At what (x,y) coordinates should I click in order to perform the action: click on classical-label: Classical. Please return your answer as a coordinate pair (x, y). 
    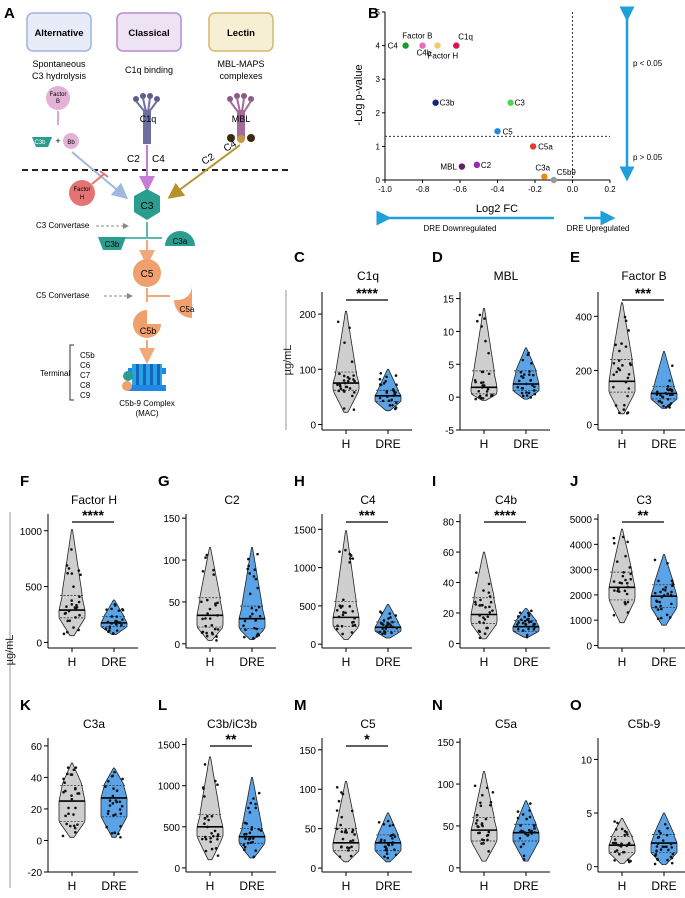
    Looking at the image, I should click on (148, 33).